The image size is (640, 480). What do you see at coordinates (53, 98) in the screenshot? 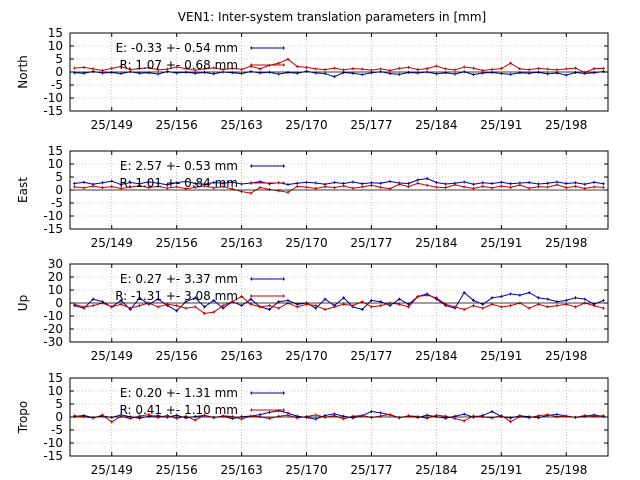
I see `ytick-label-north-5: -10` at bounding box center [53, 98].